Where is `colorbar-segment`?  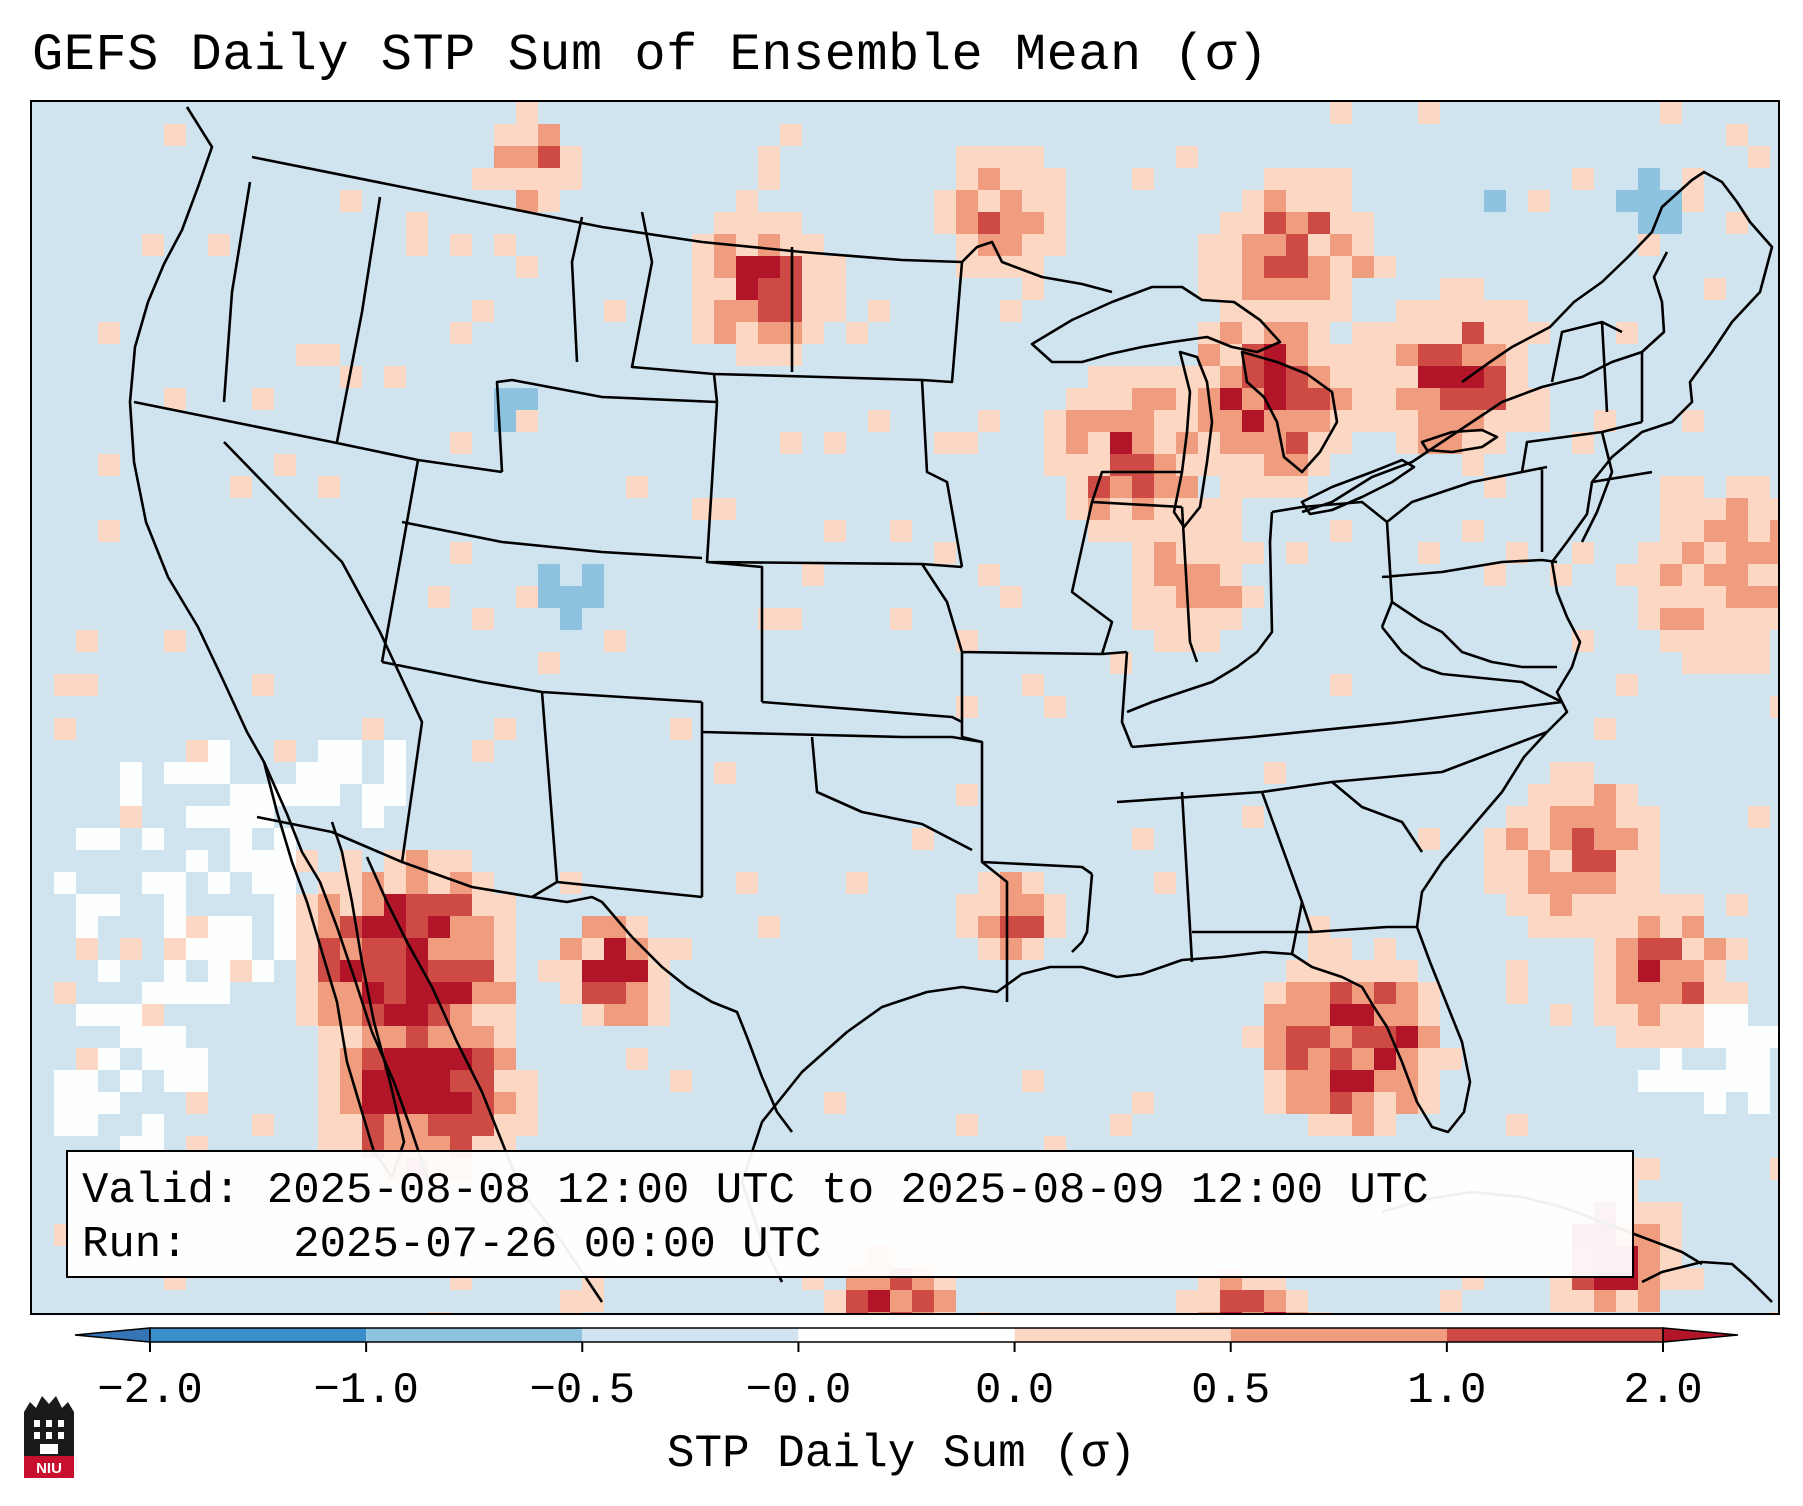
colorbar-segment is located at coordinates (1338, 1335).